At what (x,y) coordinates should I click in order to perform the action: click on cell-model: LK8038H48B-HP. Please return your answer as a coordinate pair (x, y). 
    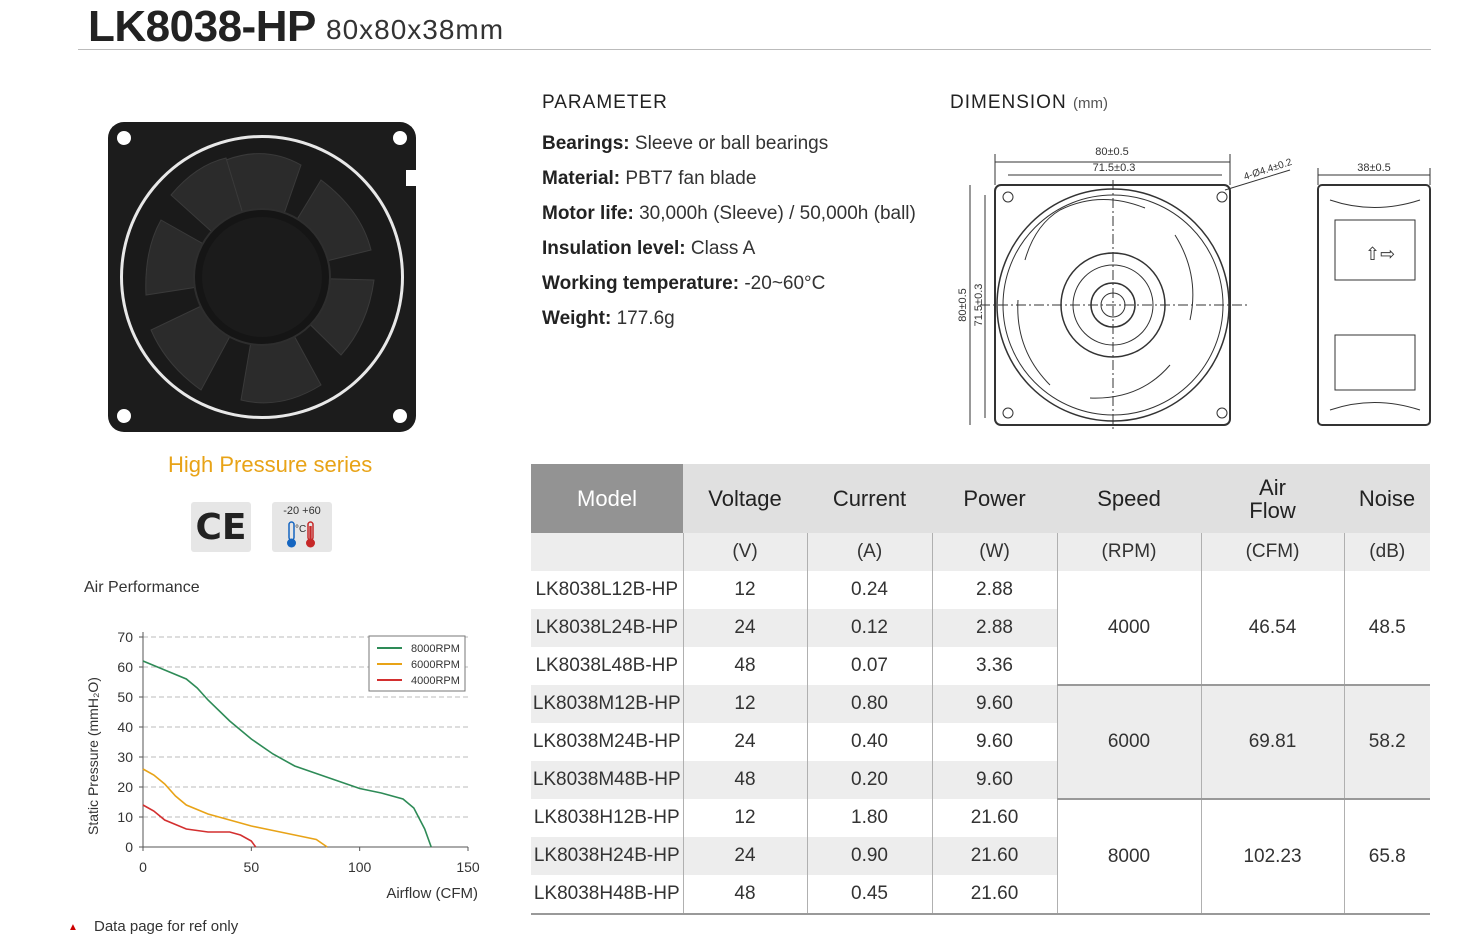
    Looking at the image, I should click on (607, 895).